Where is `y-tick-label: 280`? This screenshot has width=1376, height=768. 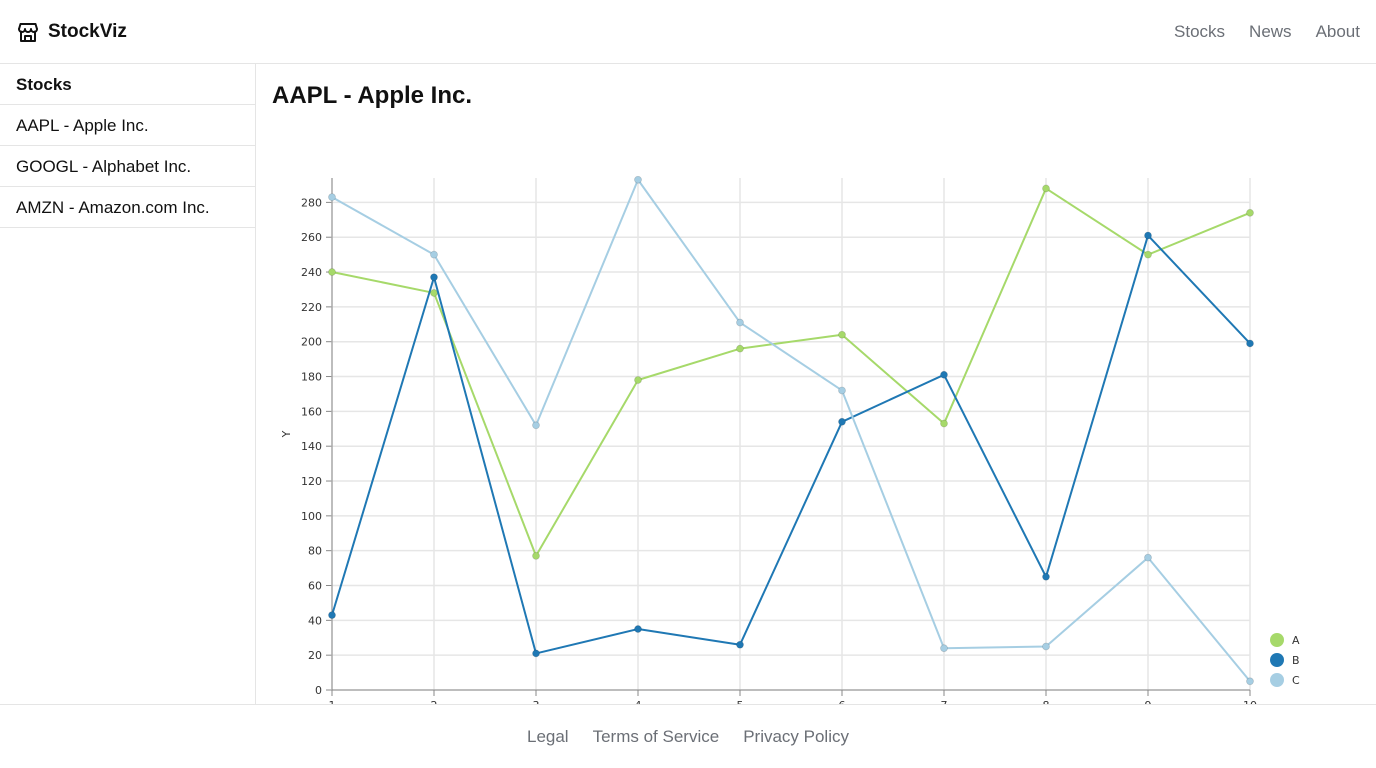
y-tick-label: 280 is located at coordinates (311, 202).